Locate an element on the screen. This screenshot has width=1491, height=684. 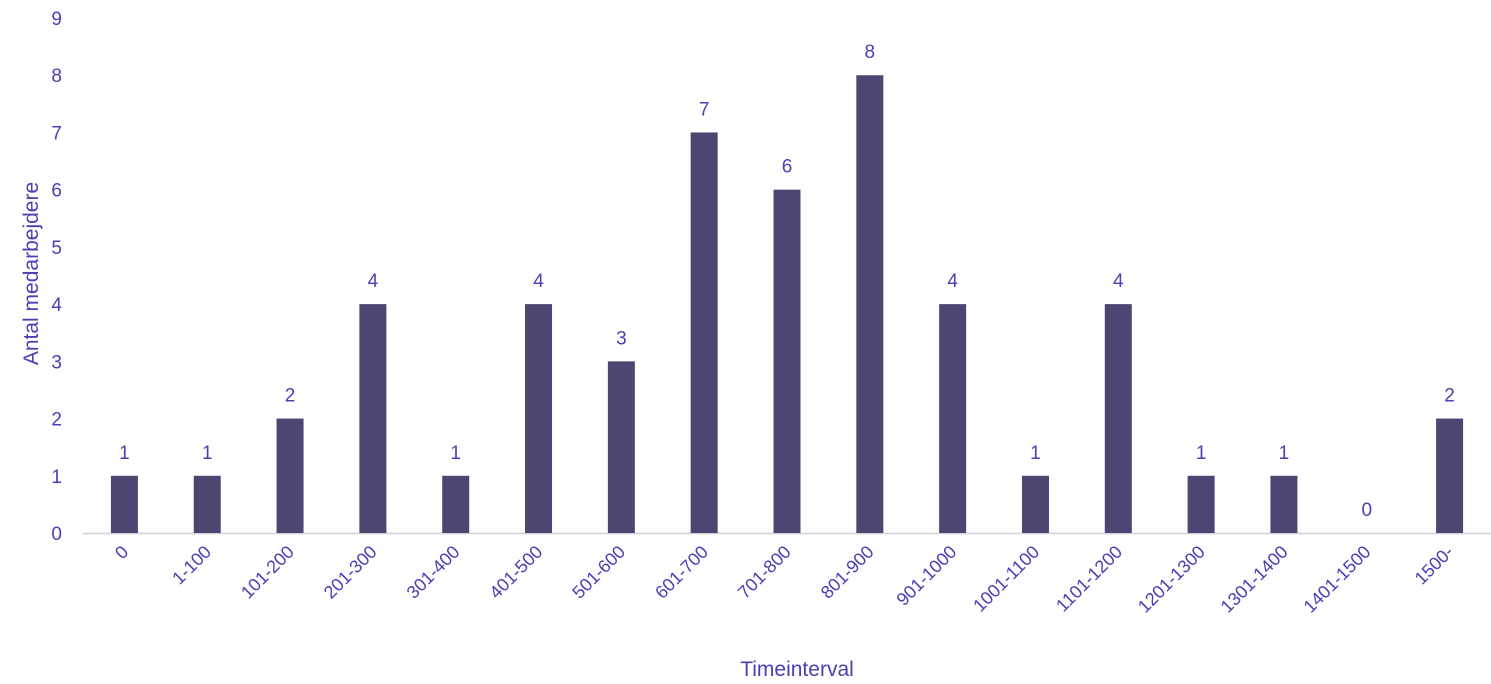
y-tick-label: 5 is located at coordinates (56, 248).